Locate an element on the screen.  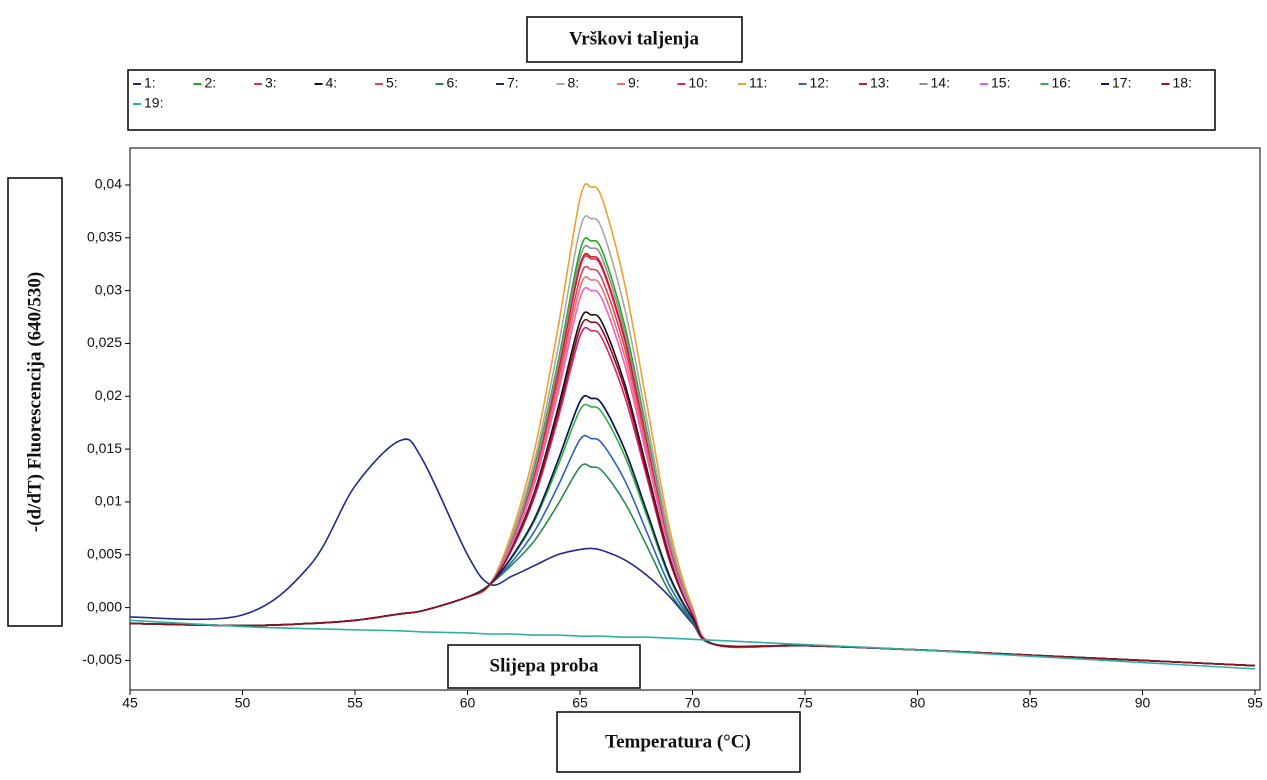
chart-title: Vrškovi taljenja is located at coordinates (634, 38).